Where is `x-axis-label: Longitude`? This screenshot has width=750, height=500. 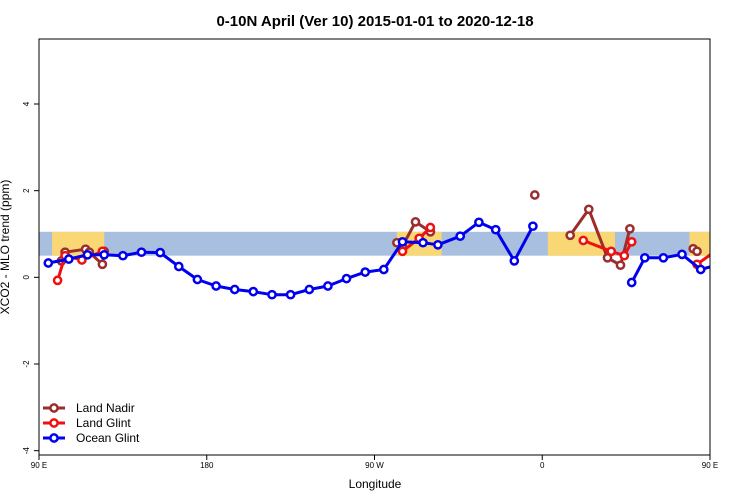 x-axis-label: Longitude is located at coordinates (375, 484).